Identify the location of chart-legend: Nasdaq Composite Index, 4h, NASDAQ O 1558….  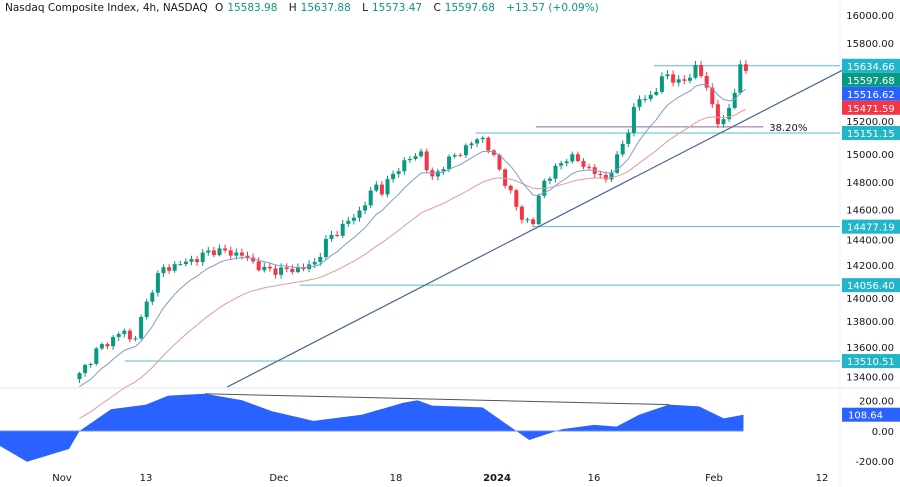
(304, 8).